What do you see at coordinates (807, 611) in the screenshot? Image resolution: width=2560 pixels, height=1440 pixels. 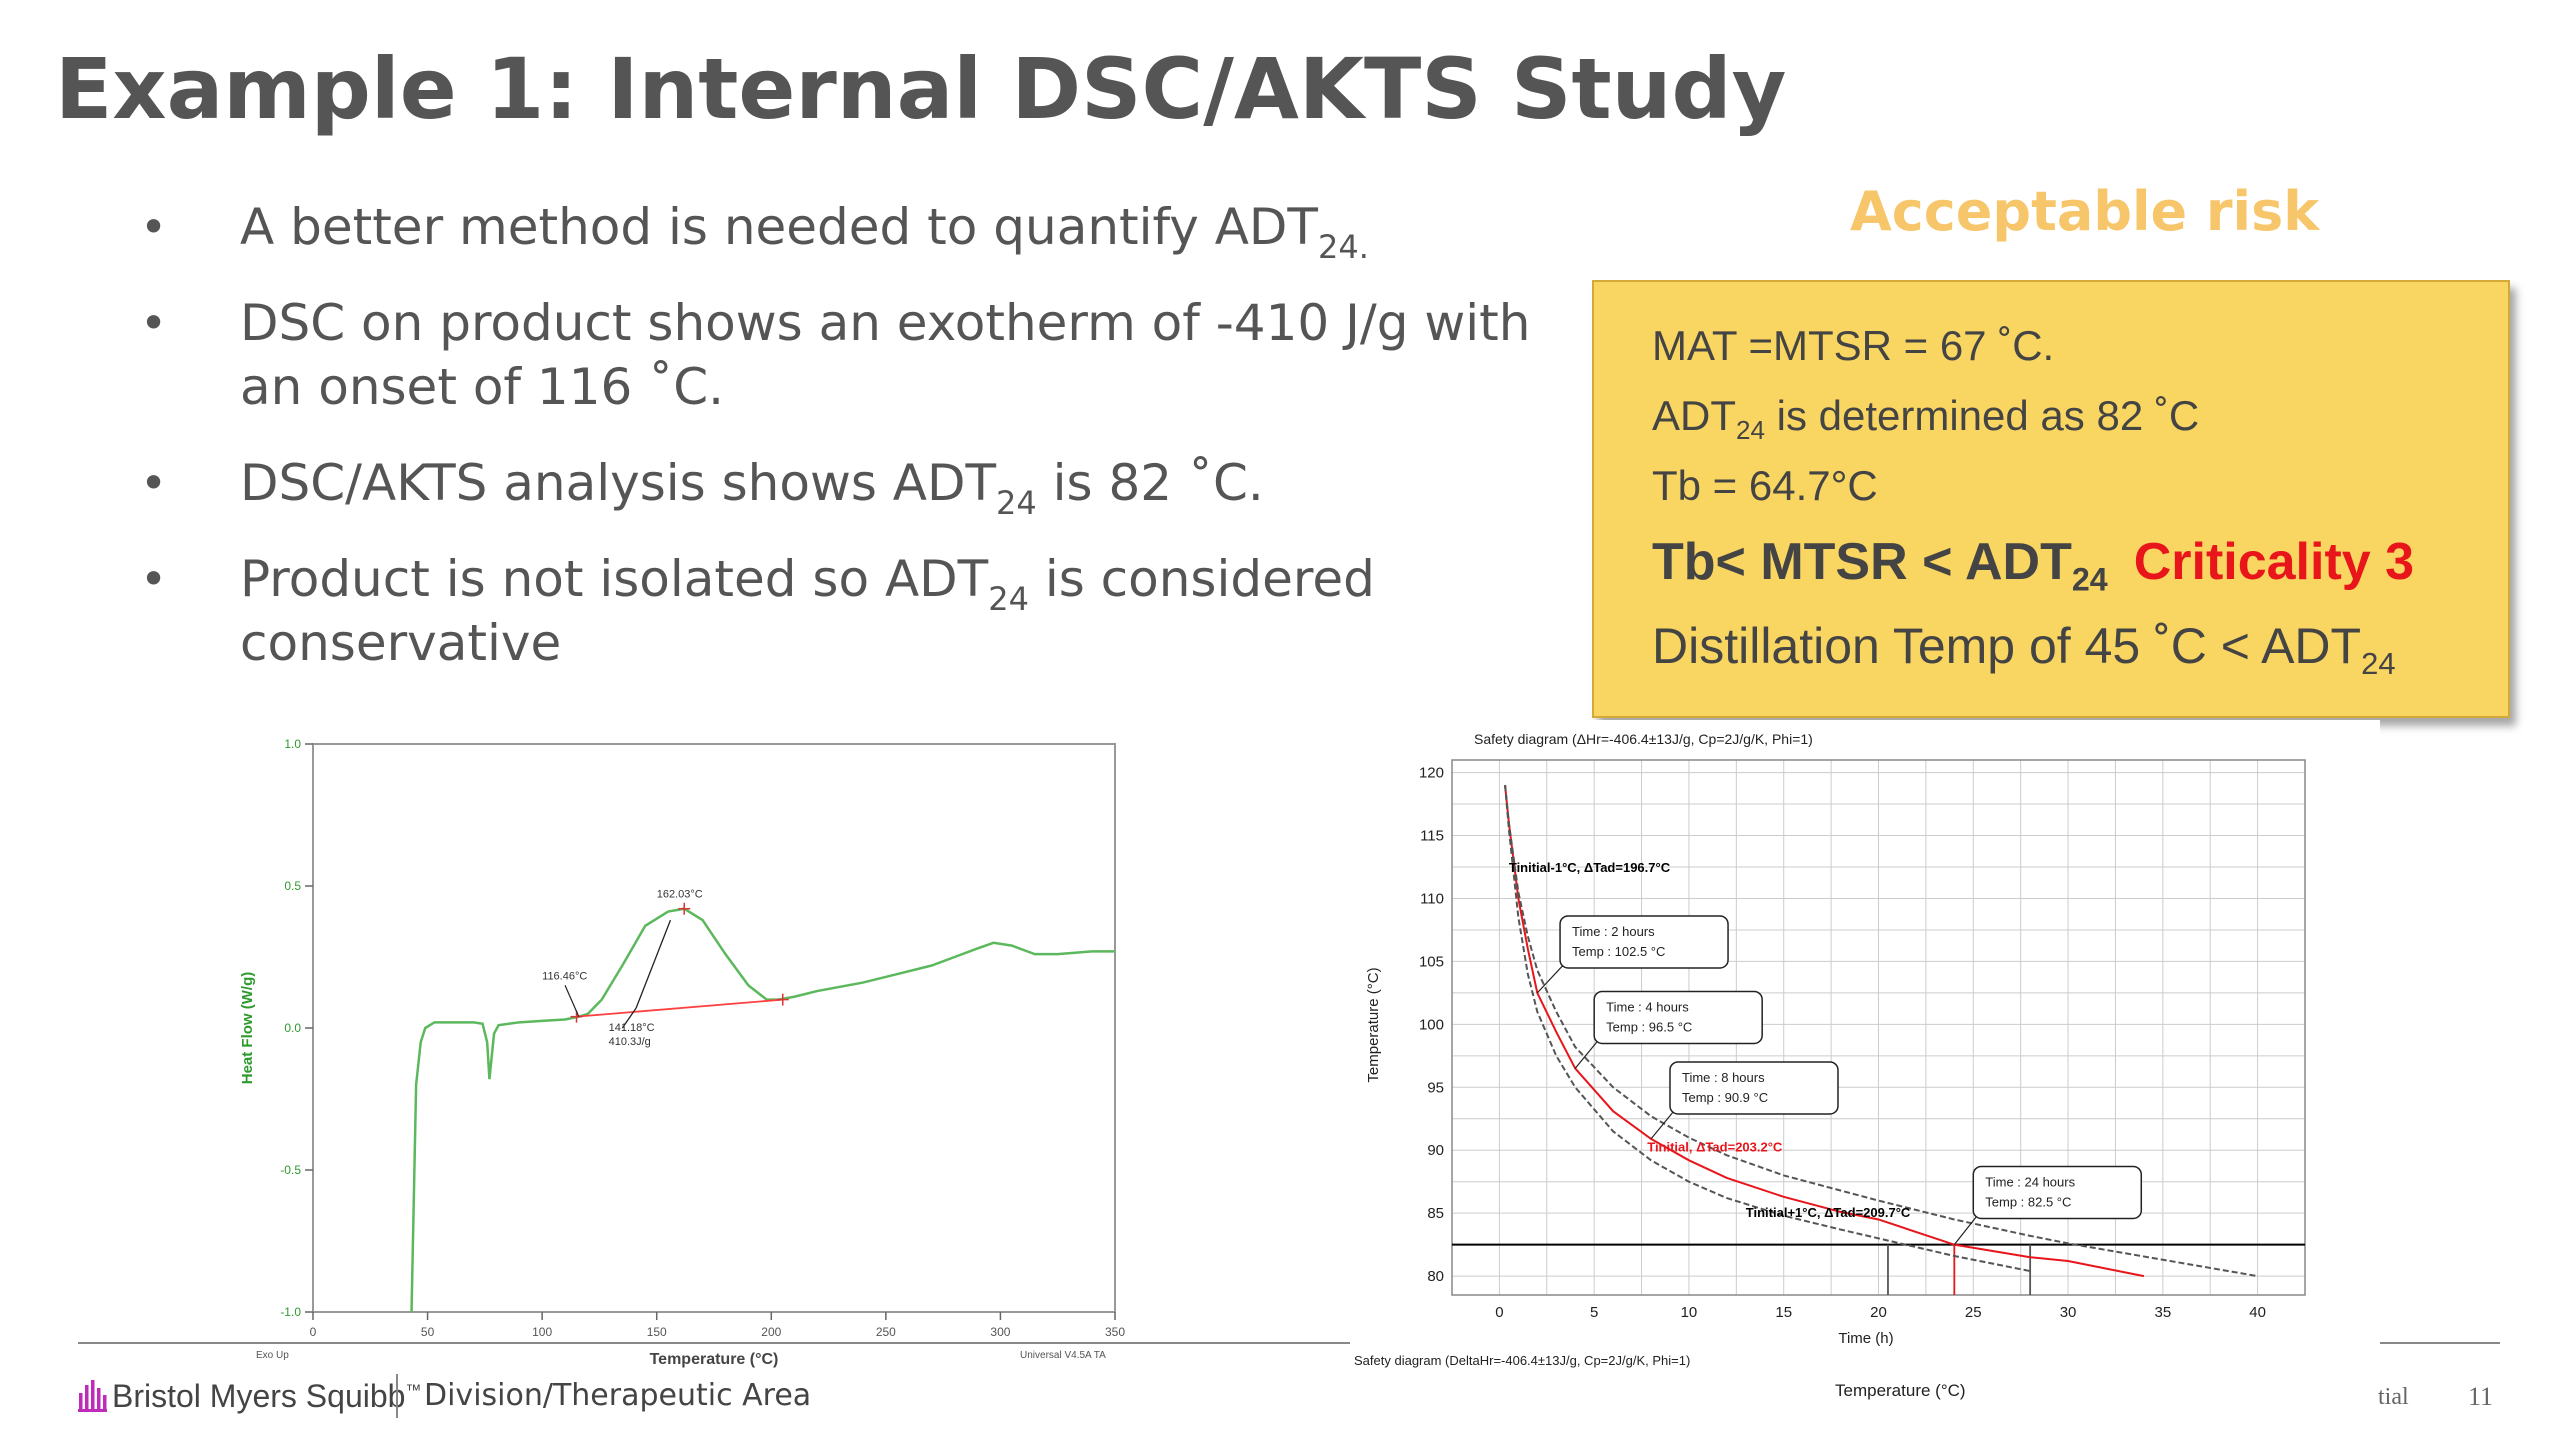 I see `bullet-text-tail: is considered conservative` at bounding box center [807, 611].